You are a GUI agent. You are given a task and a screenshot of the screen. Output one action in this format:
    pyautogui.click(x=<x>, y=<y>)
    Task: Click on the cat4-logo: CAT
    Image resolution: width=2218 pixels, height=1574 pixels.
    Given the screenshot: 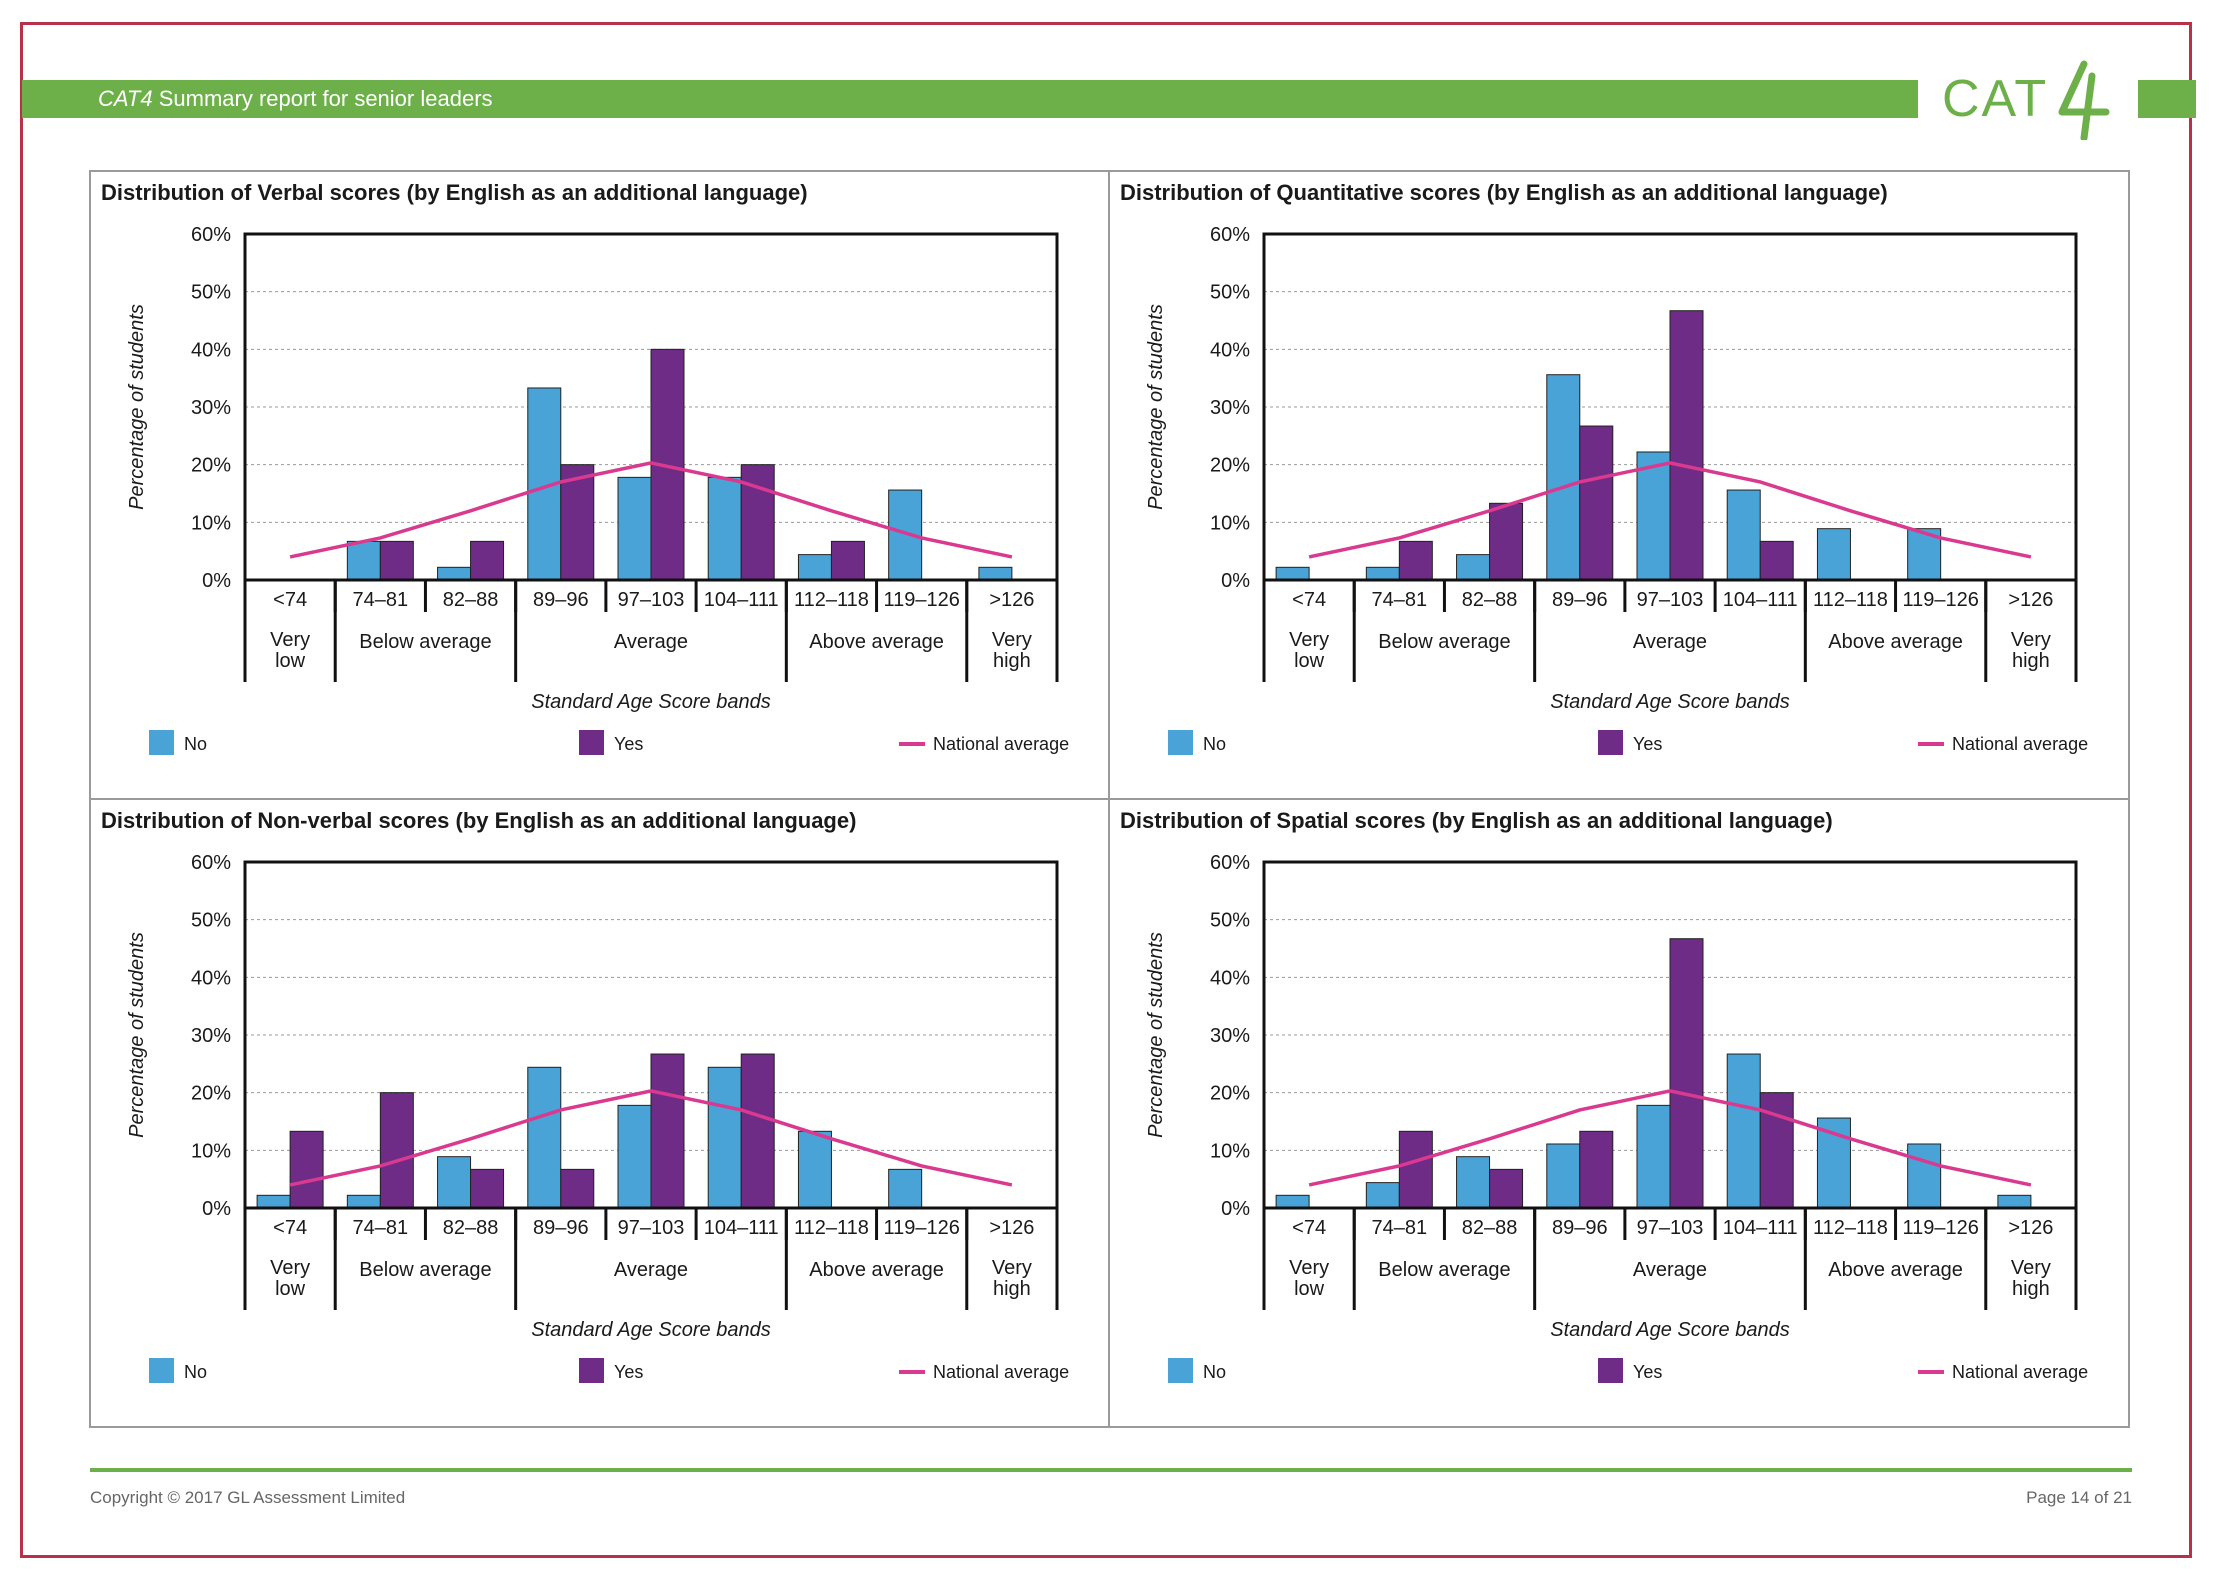 What is the action you would take?
    pyautogui.click(x=2026, y=100)
    